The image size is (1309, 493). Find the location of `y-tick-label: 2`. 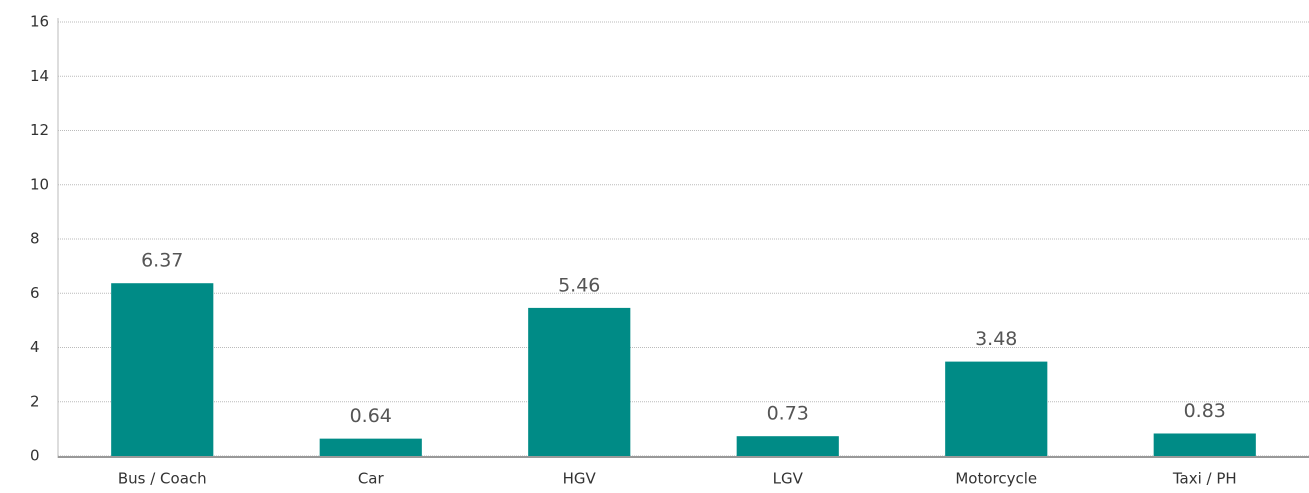

y-tick-label: 2 is located at coordinates (35, 401).